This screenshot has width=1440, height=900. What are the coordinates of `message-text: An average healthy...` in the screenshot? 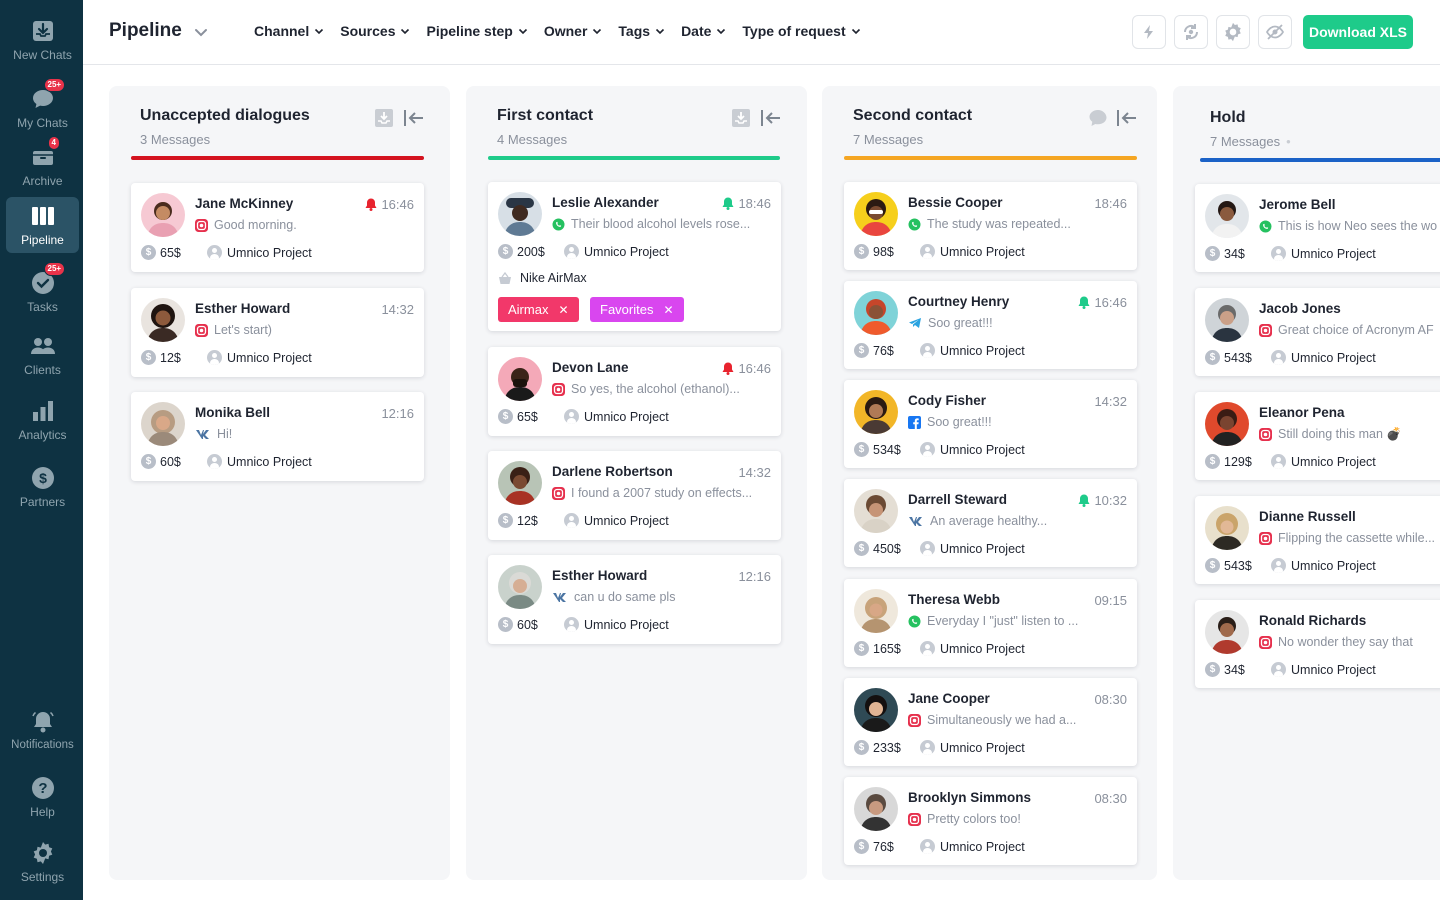 It's located at (989, 521).